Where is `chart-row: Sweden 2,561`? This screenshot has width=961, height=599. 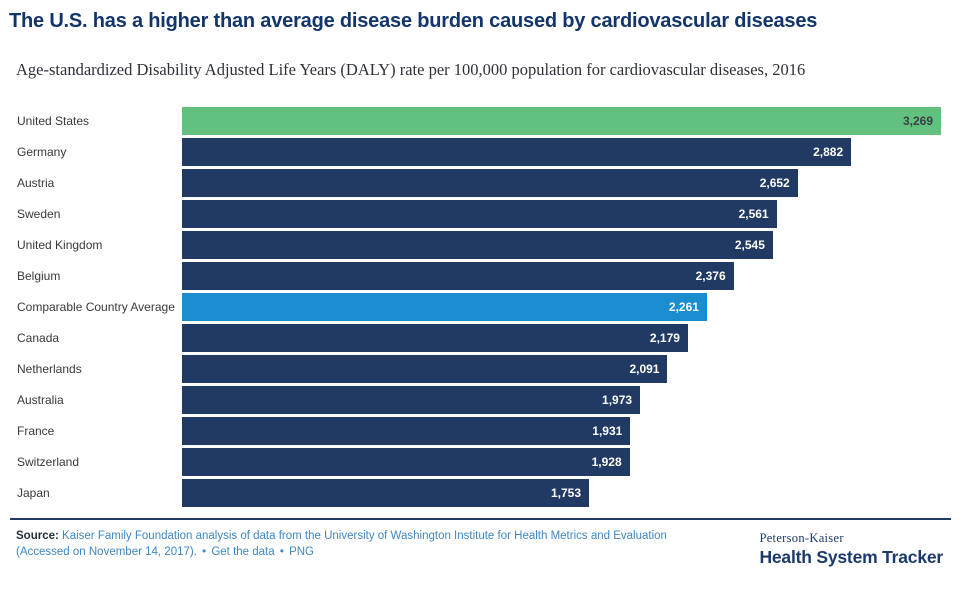 chart-row: Sweden 2,561 is located at coordinates (480, 214).